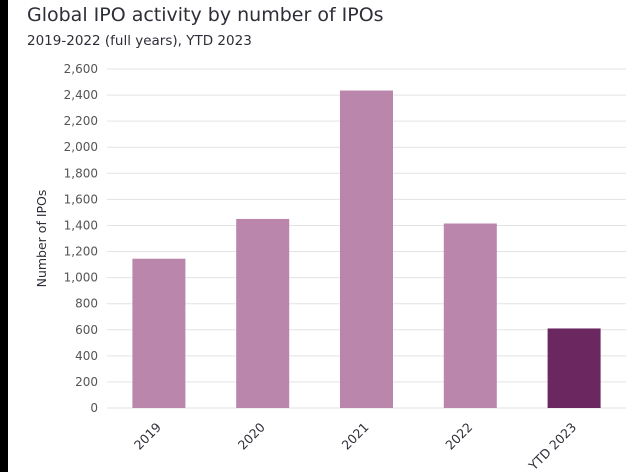 Image resolution: width=640 pixels, height=472 pixels. Describe the element at coordinates (81, 173) in the screenshot. I see `y-tick-label: 1,800` at that location.